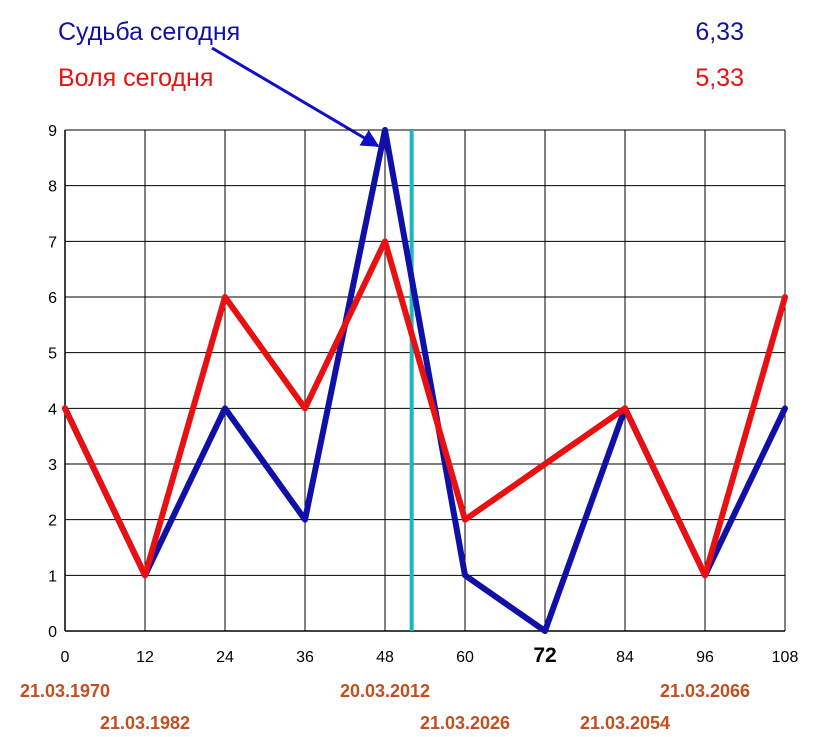 The height and width of the screenshot is (737, 830). What do you see at coordinates (465, 723) in the screenshot?
I see `date-label: 21.03.2026` at bounding box center [465, 723].